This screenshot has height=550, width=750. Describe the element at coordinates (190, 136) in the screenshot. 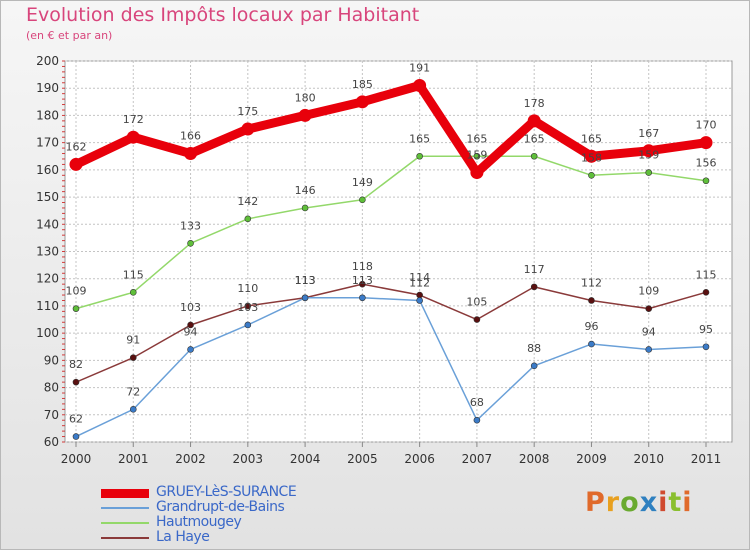

I see `data-label: 166` at that location.